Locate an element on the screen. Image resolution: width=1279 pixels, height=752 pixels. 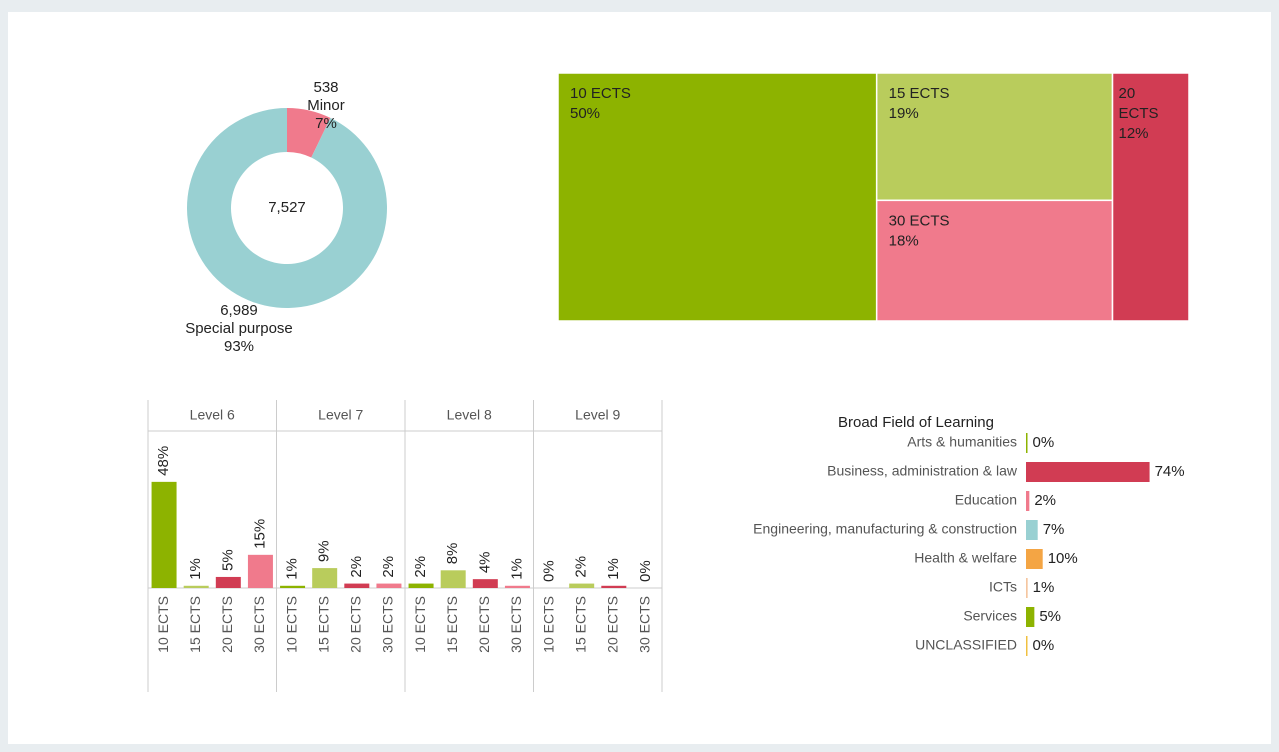
y-tick-label: Business, administration & law is located at coordinates (922, 471).